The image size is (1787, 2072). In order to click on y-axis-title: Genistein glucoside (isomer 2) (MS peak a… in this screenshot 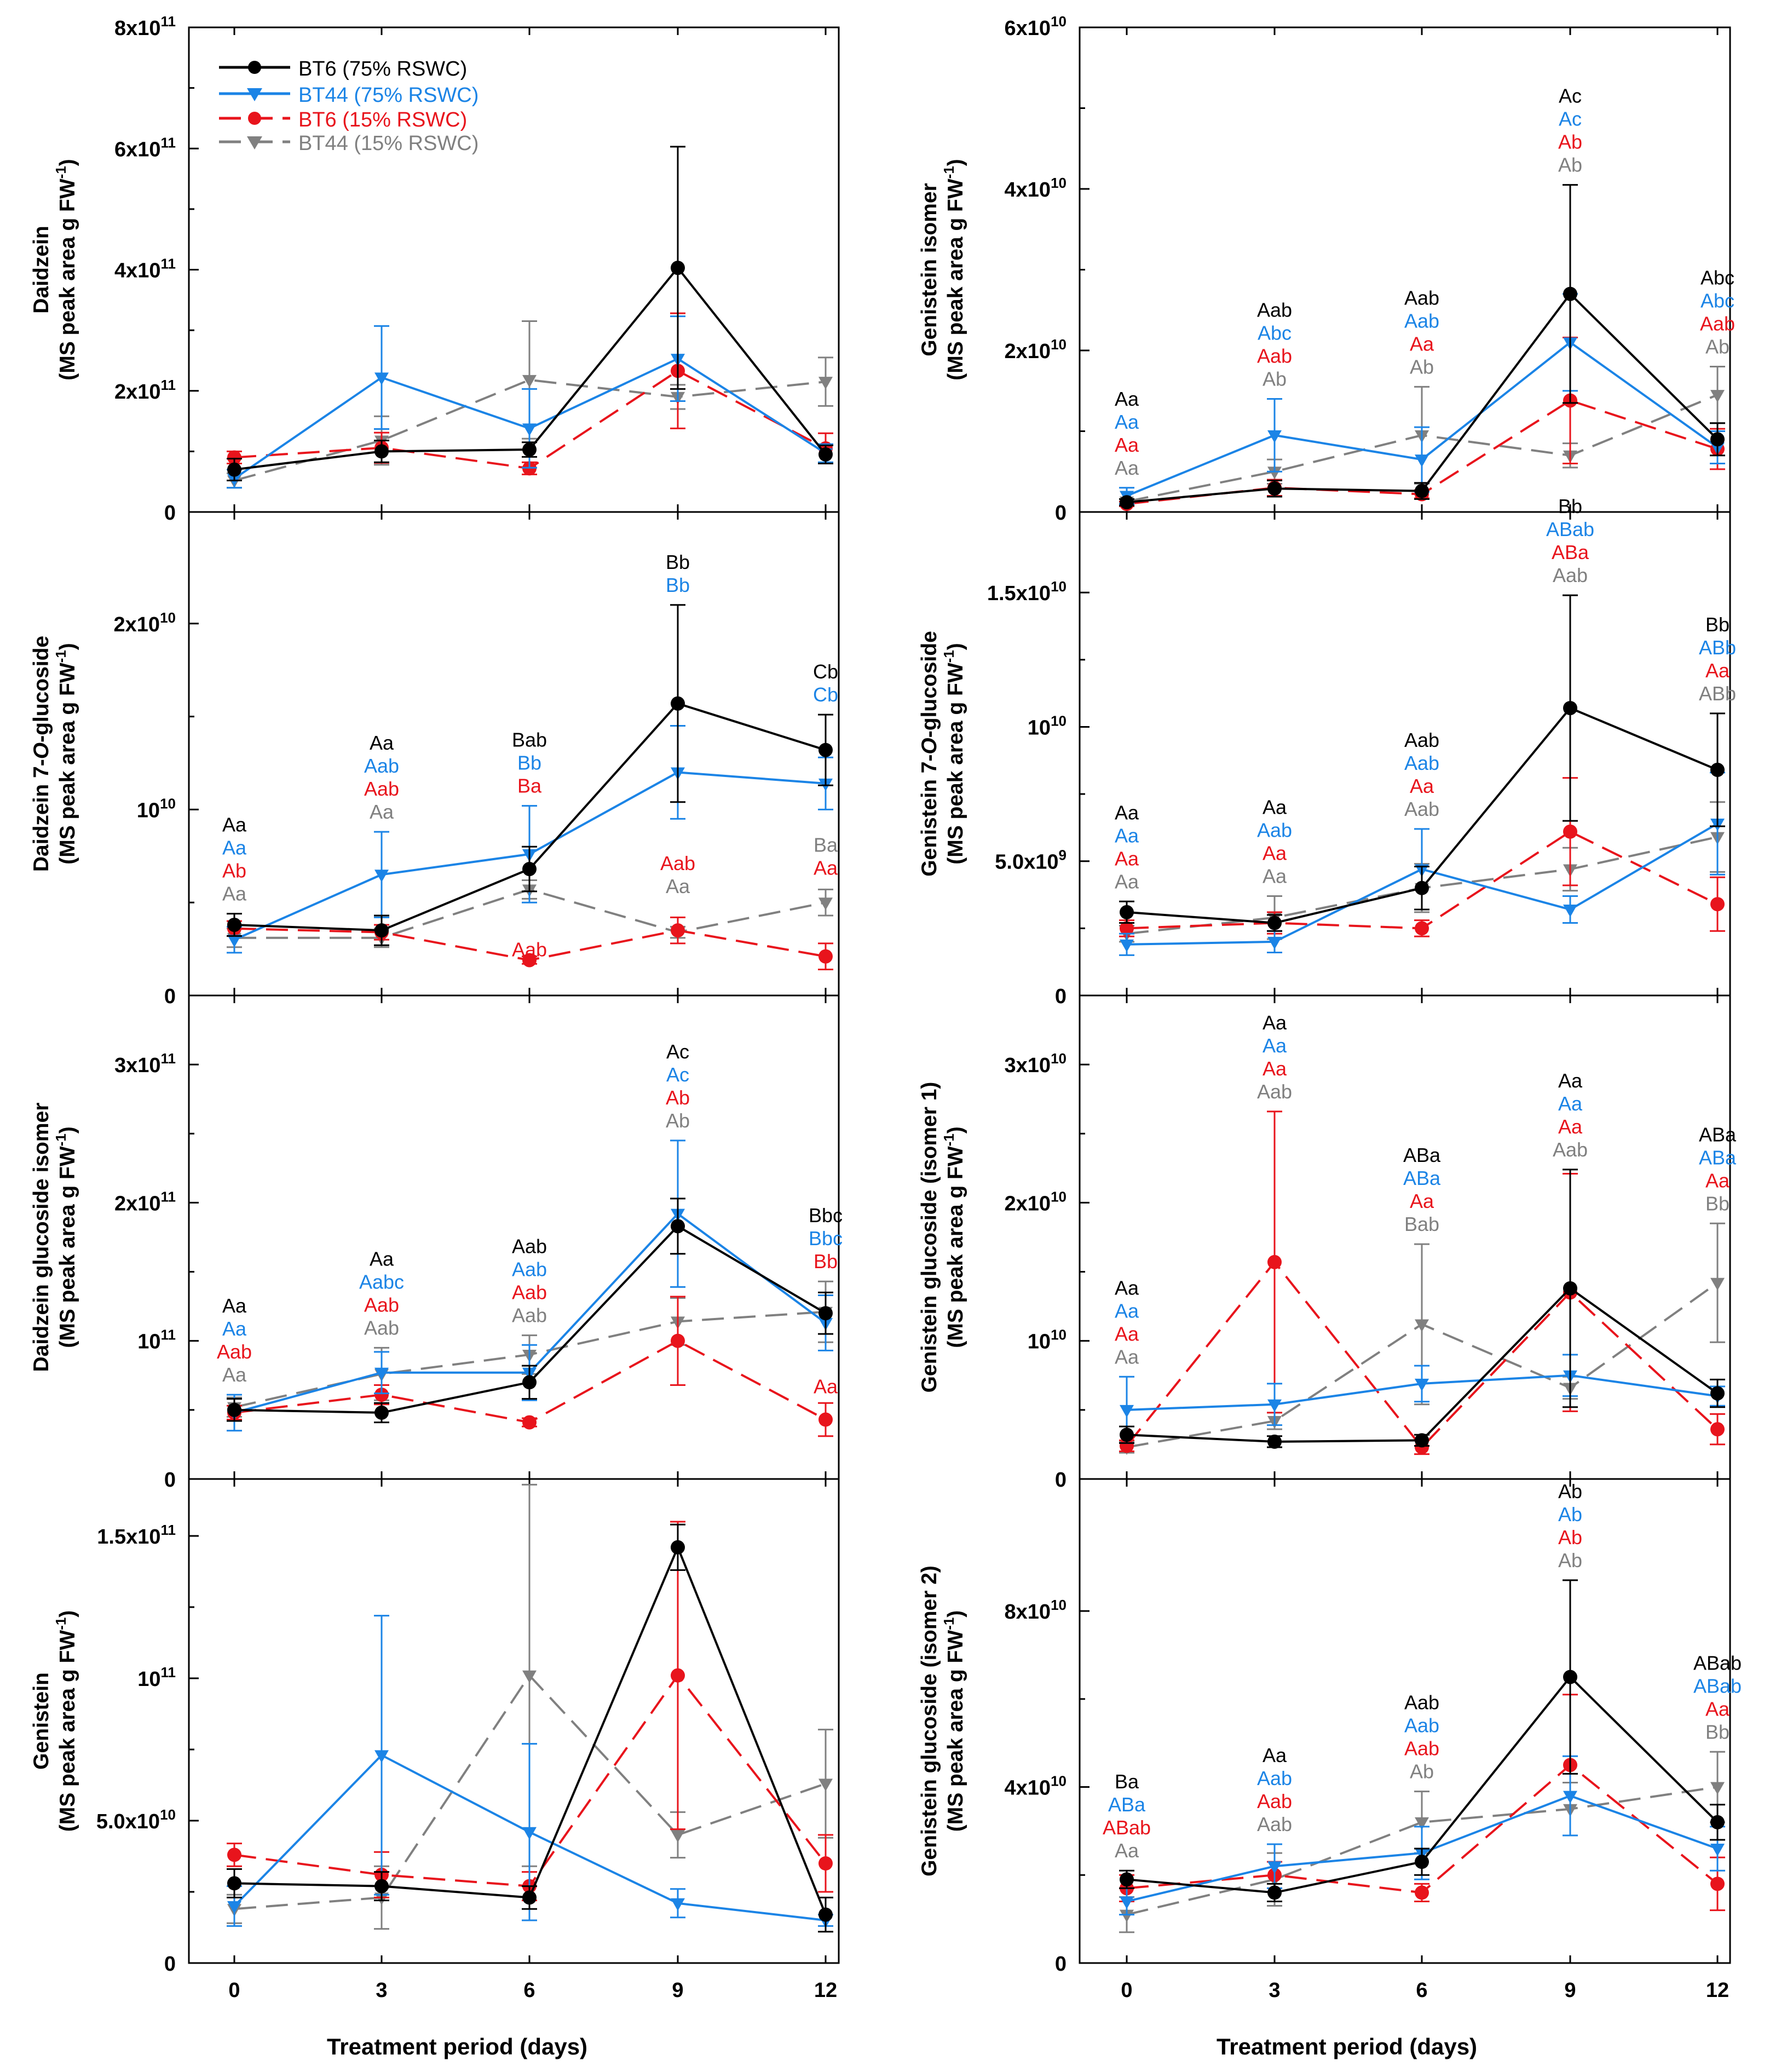, I will do `click(942, 1721)`.